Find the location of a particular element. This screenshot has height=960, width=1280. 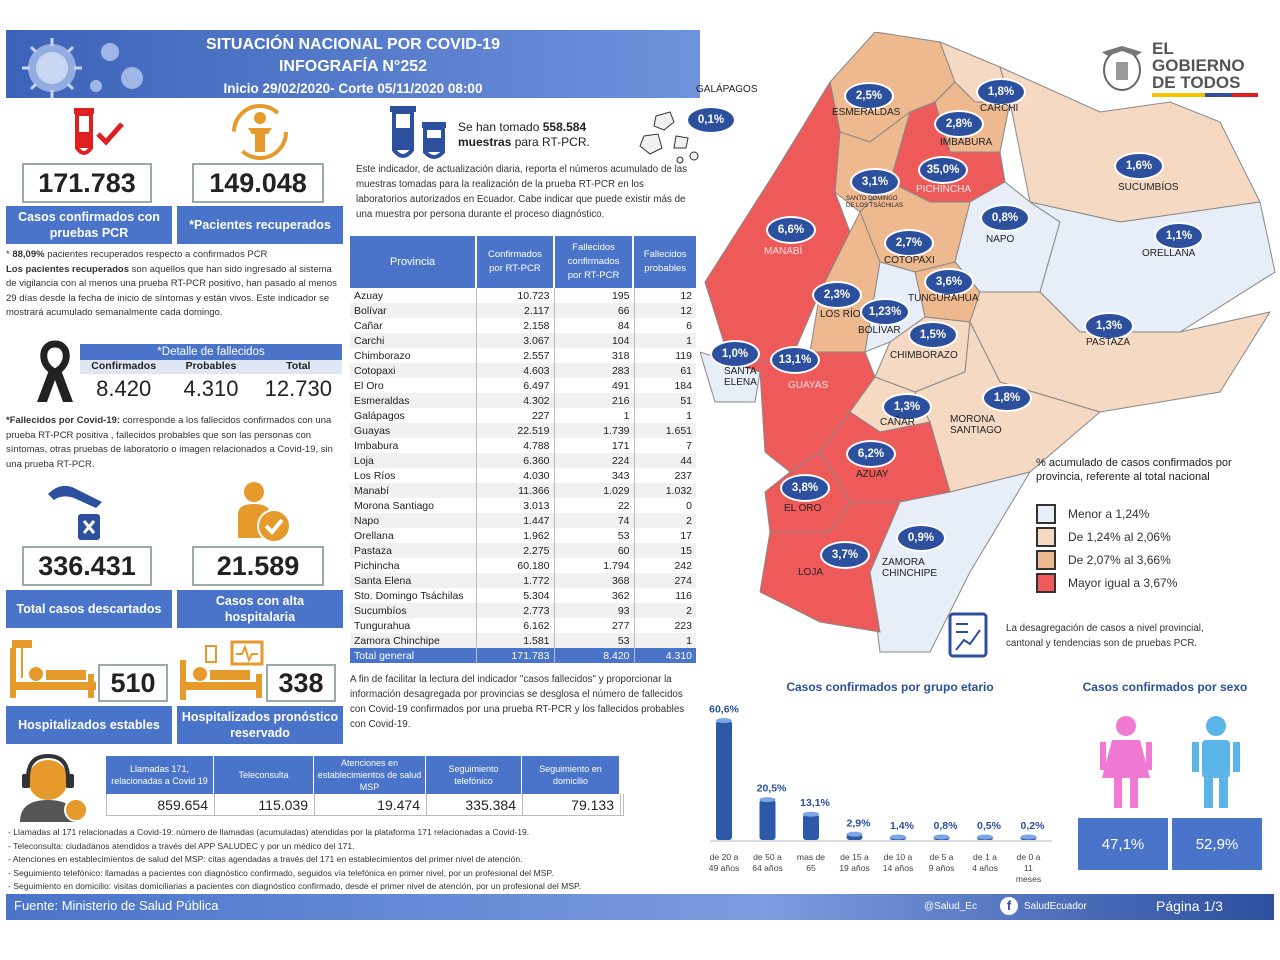

galapagos-map is located at coordinates (669, 137).